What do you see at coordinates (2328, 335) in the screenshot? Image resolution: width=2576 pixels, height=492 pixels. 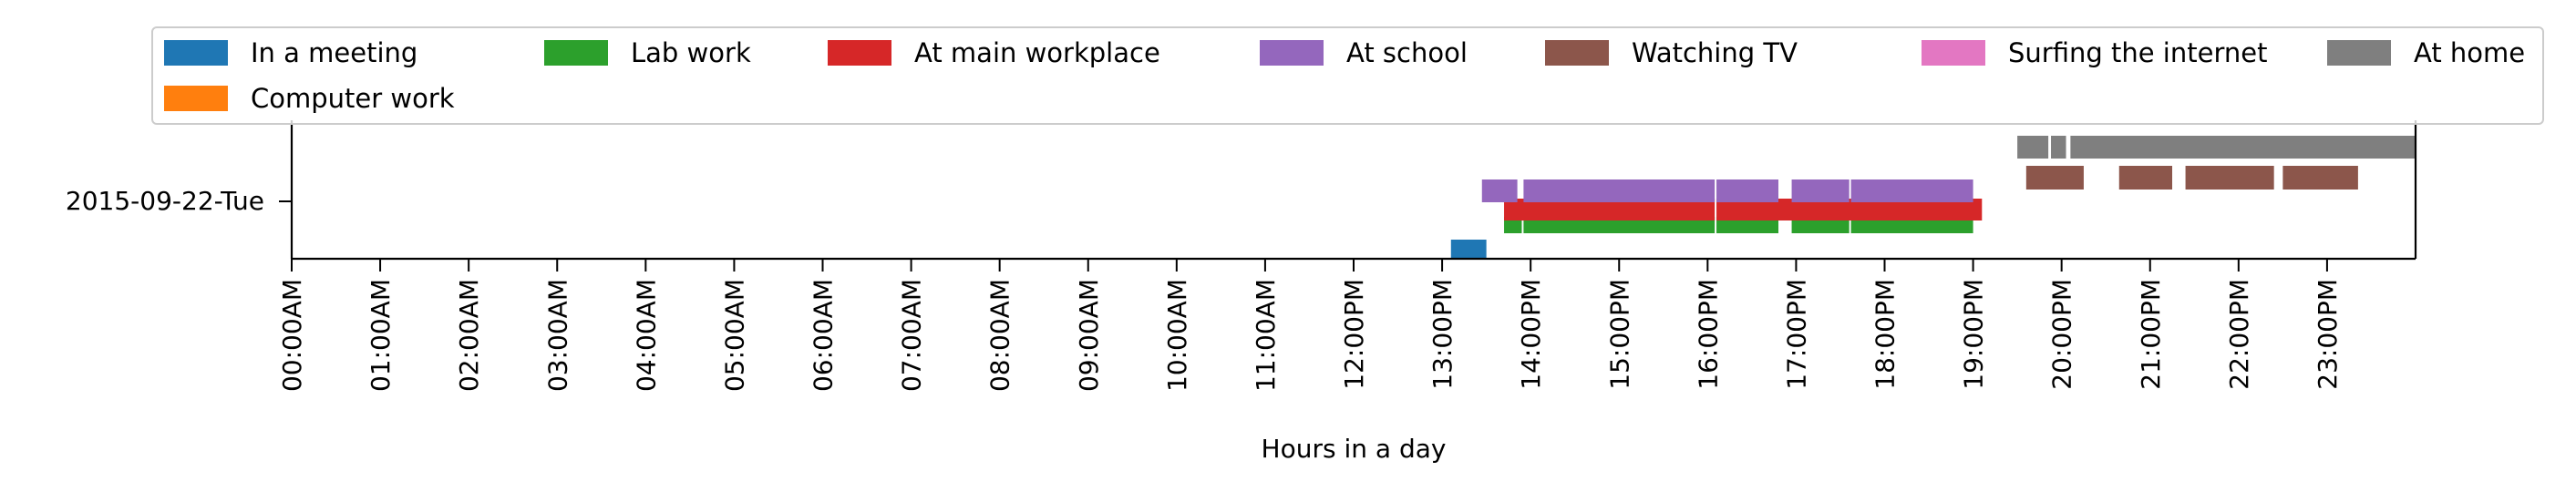 I see `x-tick-label: 23:00PM` at bounding box center [2328, 335].